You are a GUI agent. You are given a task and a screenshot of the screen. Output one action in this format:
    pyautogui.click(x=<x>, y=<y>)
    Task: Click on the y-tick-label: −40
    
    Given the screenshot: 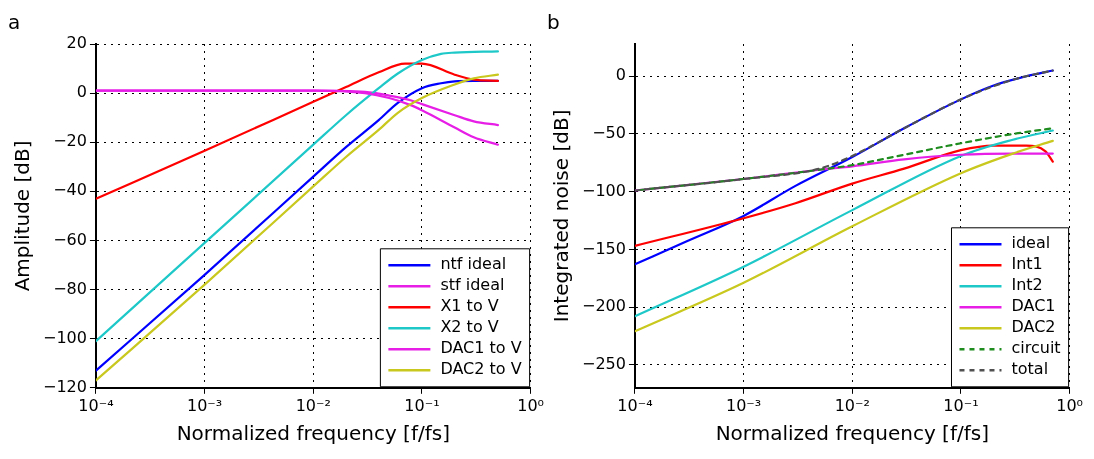 What is the action you would take?
    pyautogui.click(x=70, y=190)
    